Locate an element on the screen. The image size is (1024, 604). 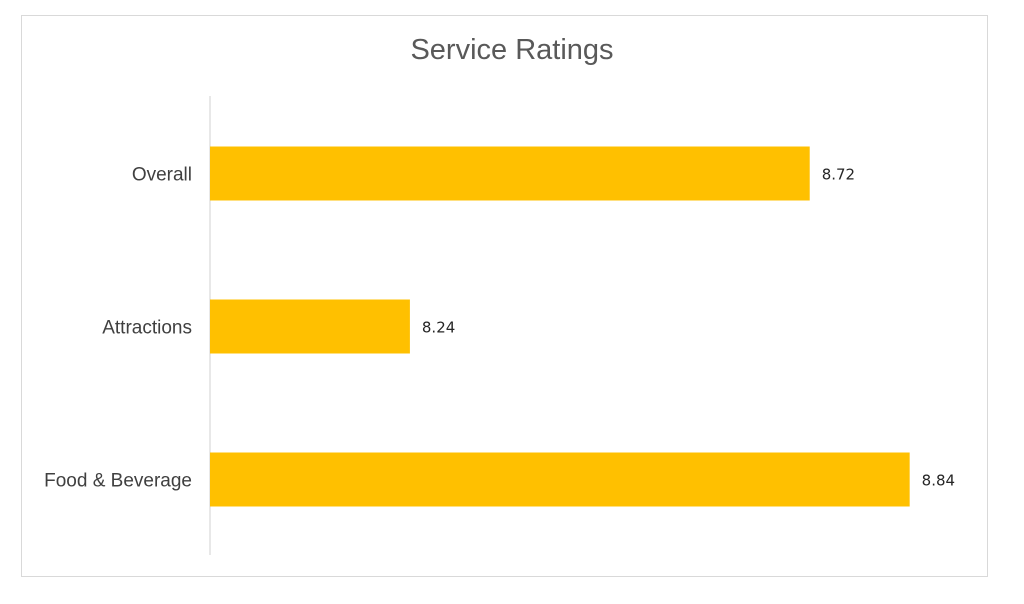
chart-title: Service Ratings is located at coordinates (512, 50).